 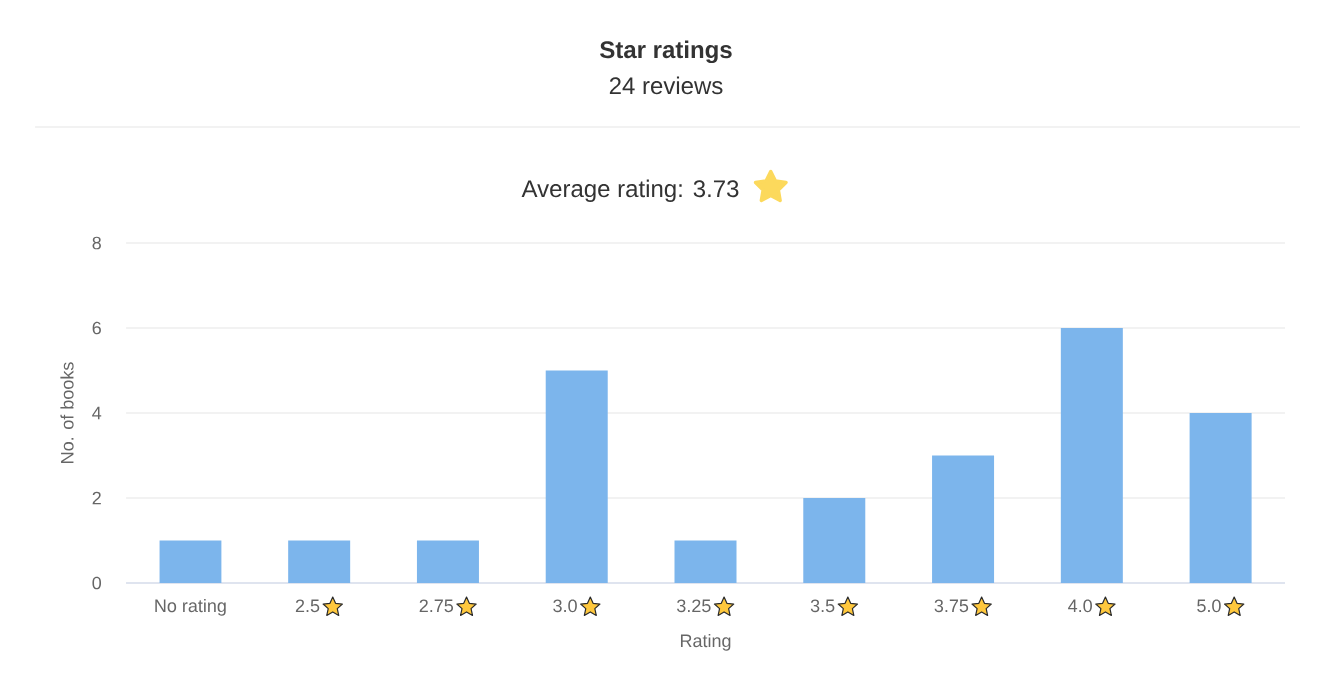 What do you see at coordinates (96, 243) in the screenshot?
I see `y-tick-label: 8` at bounding box center [96, 243].